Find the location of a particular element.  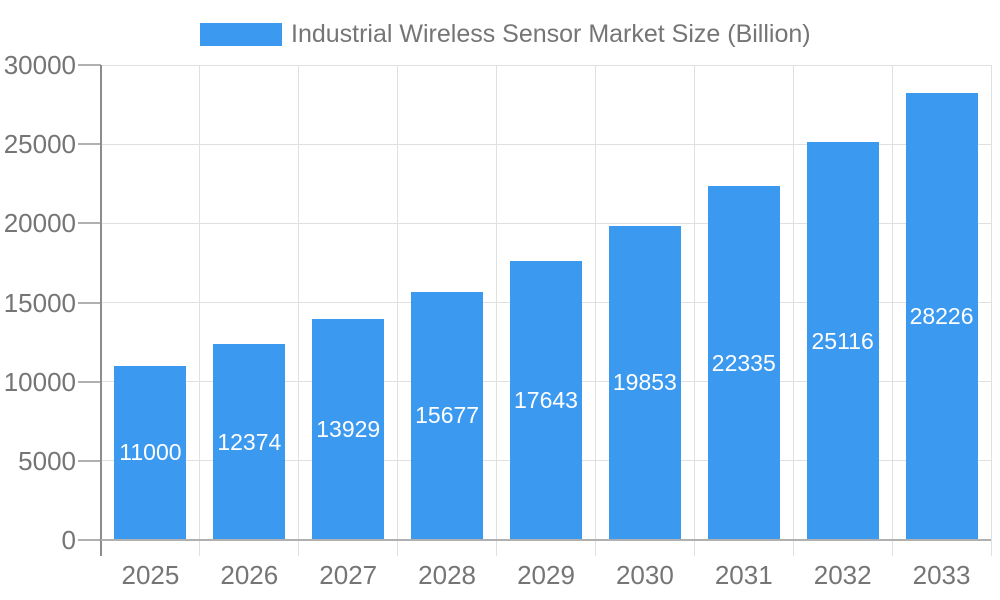

x-axis-tick-label: 2028 is located at coordinates (447, 575).